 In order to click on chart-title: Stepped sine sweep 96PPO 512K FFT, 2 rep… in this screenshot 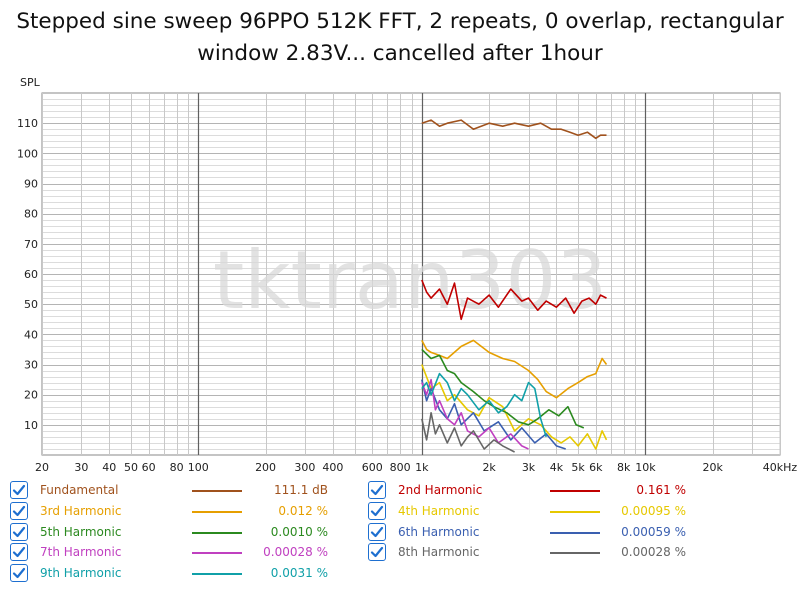, I will do `click(400, 38)`.